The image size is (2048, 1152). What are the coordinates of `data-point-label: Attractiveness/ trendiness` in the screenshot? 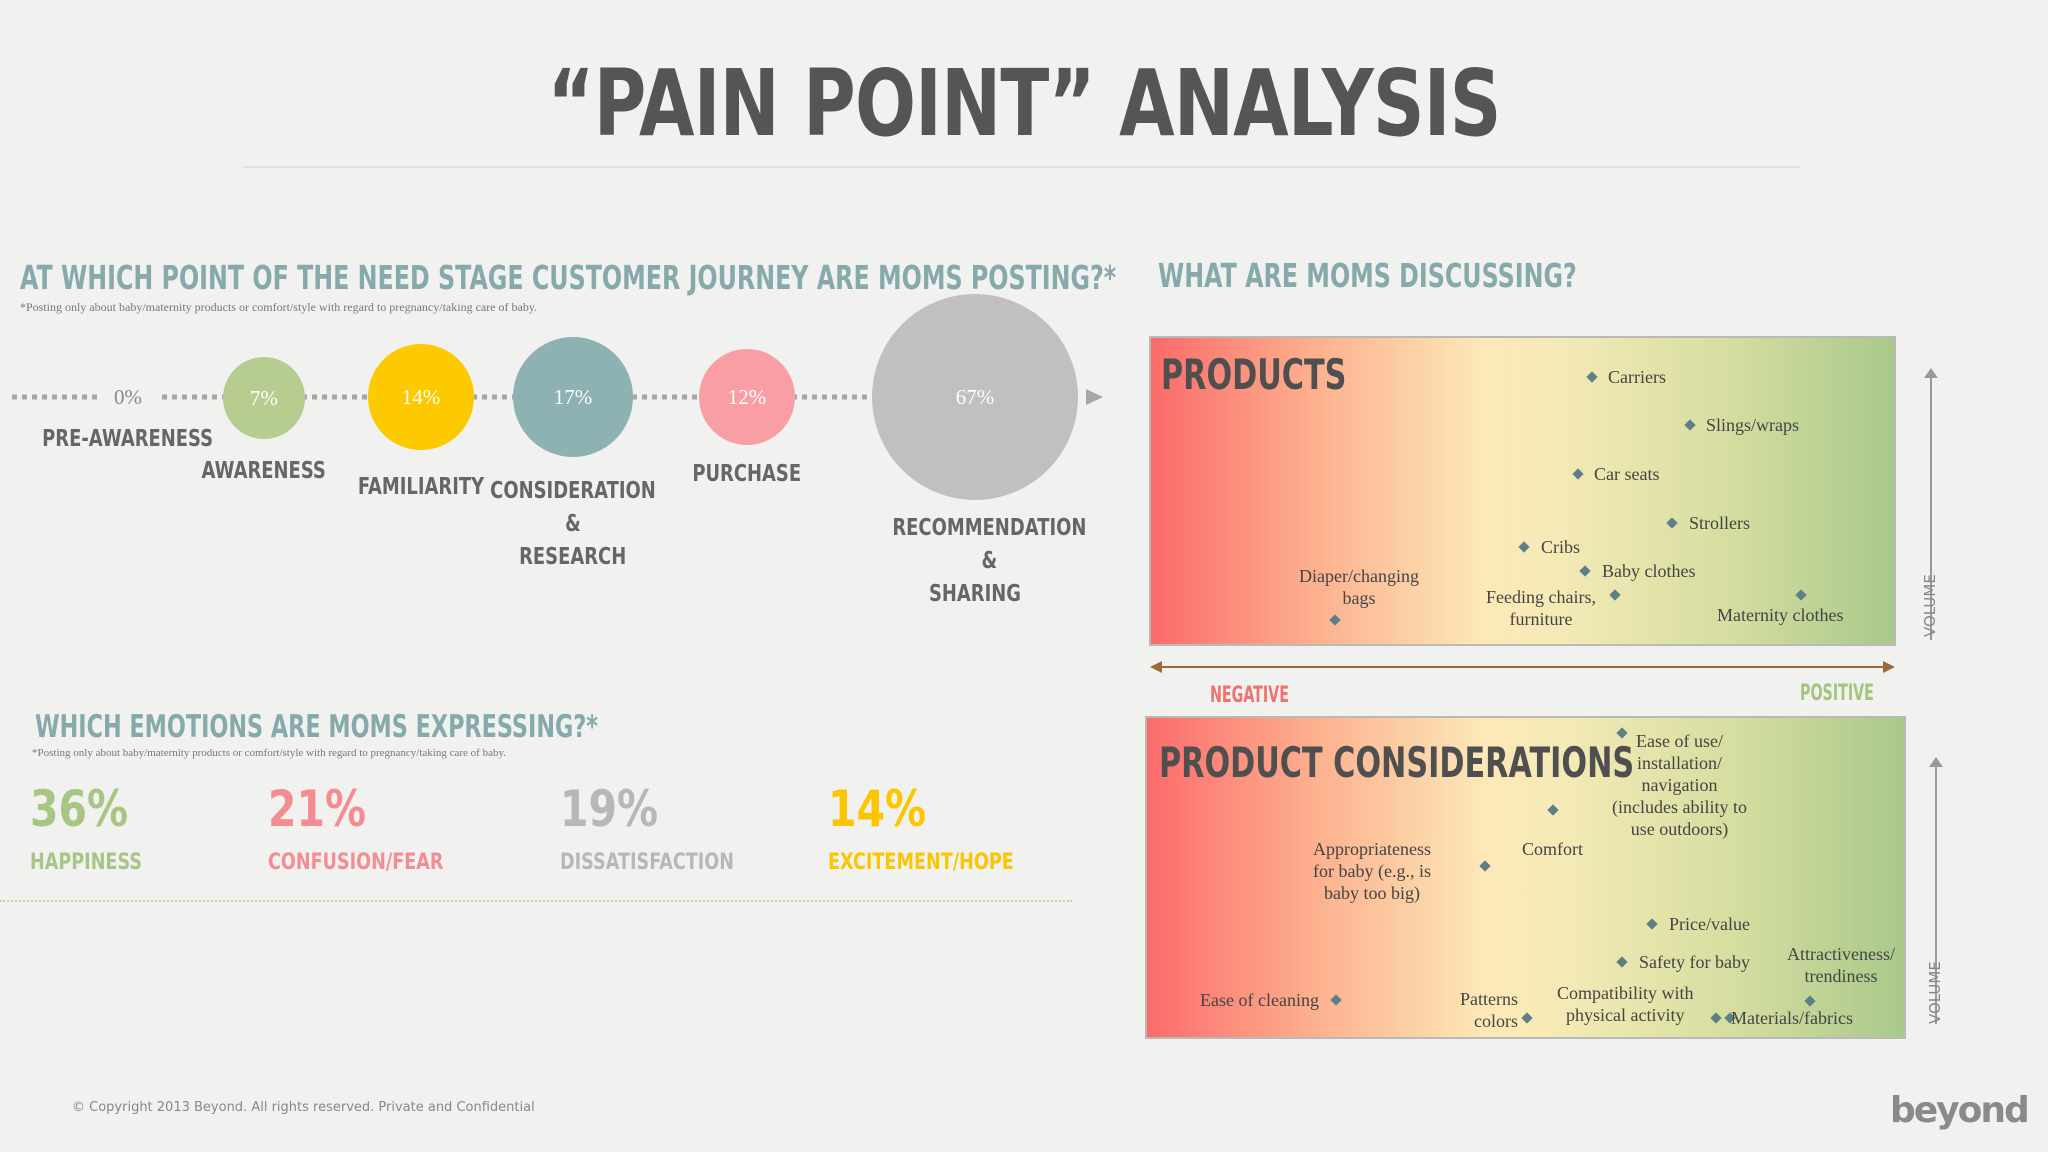 It's located at (1841, 965).